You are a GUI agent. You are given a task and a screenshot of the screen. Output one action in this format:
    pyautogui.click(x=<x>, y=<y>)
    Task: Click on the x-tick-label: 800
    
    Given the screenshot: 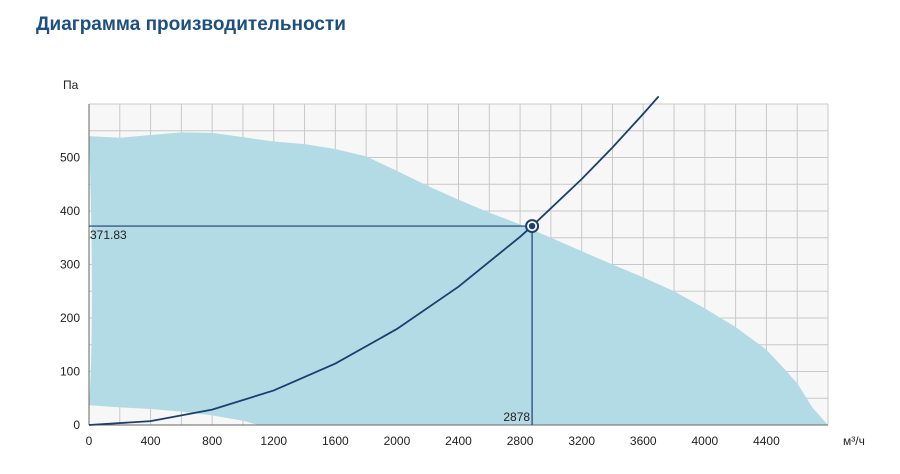 What is the action you would take?
    pyautogui.click(x=212, y=441)
    